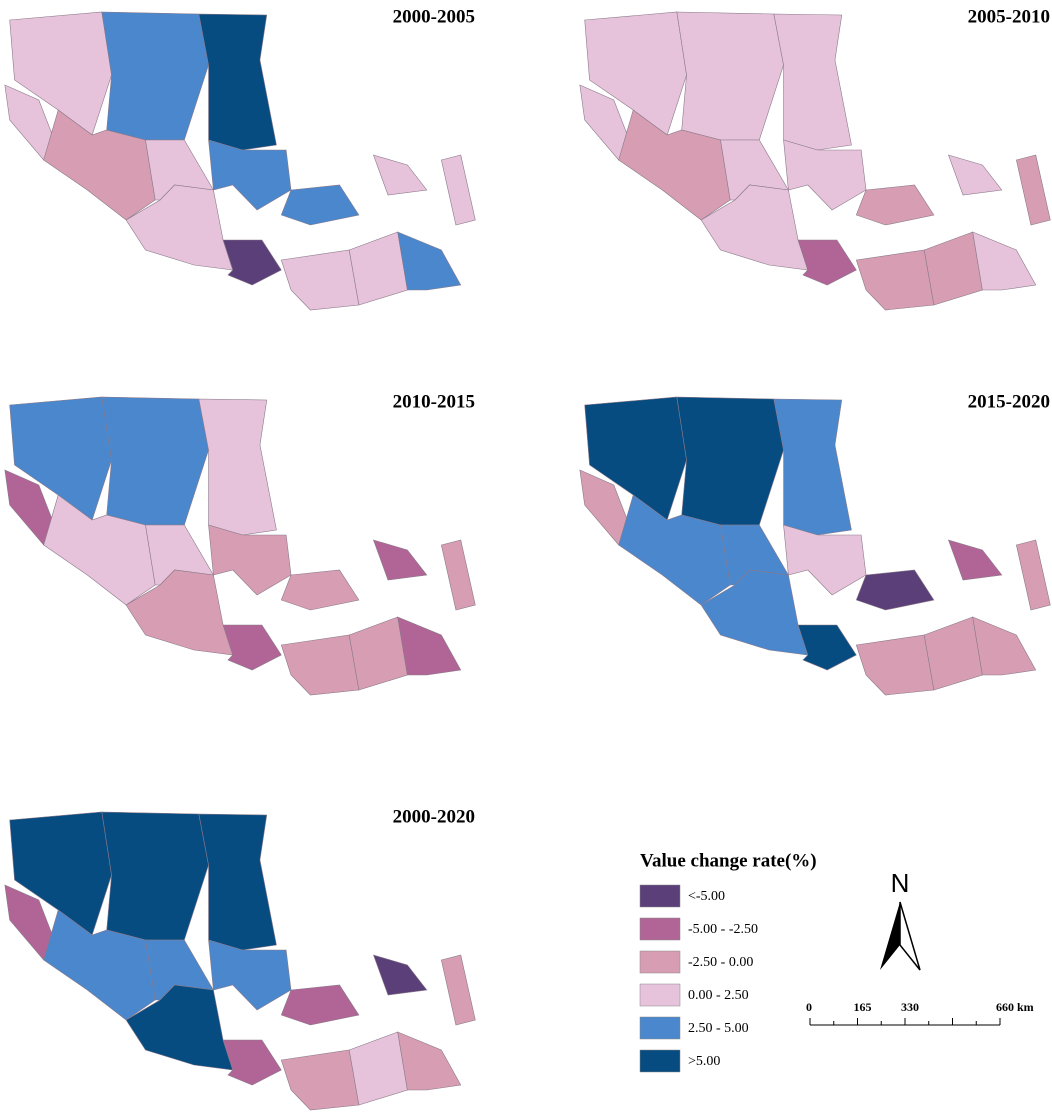 The width and height of the screenshot is (1052, 1113). Describe the element at coordinates (900, 883) in the screenshot. I see `north-label: N` at that location.